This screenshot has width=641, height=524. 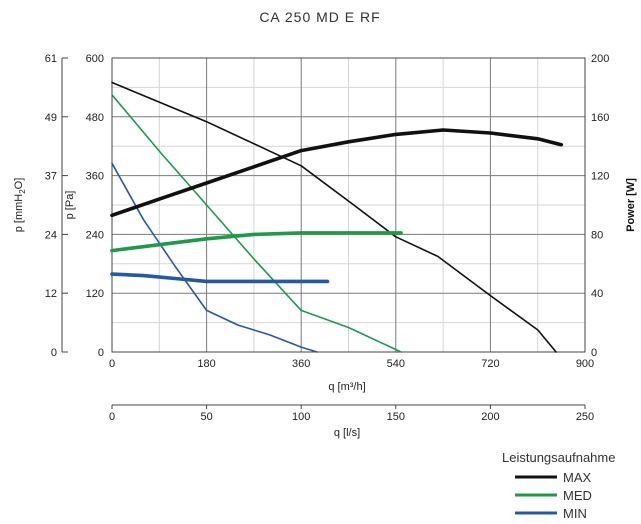 What do you see at coordinates (19, 184) in the screenshot?
I see `y-mmh2o-label-end: O]` at bounding box center [19, 184].